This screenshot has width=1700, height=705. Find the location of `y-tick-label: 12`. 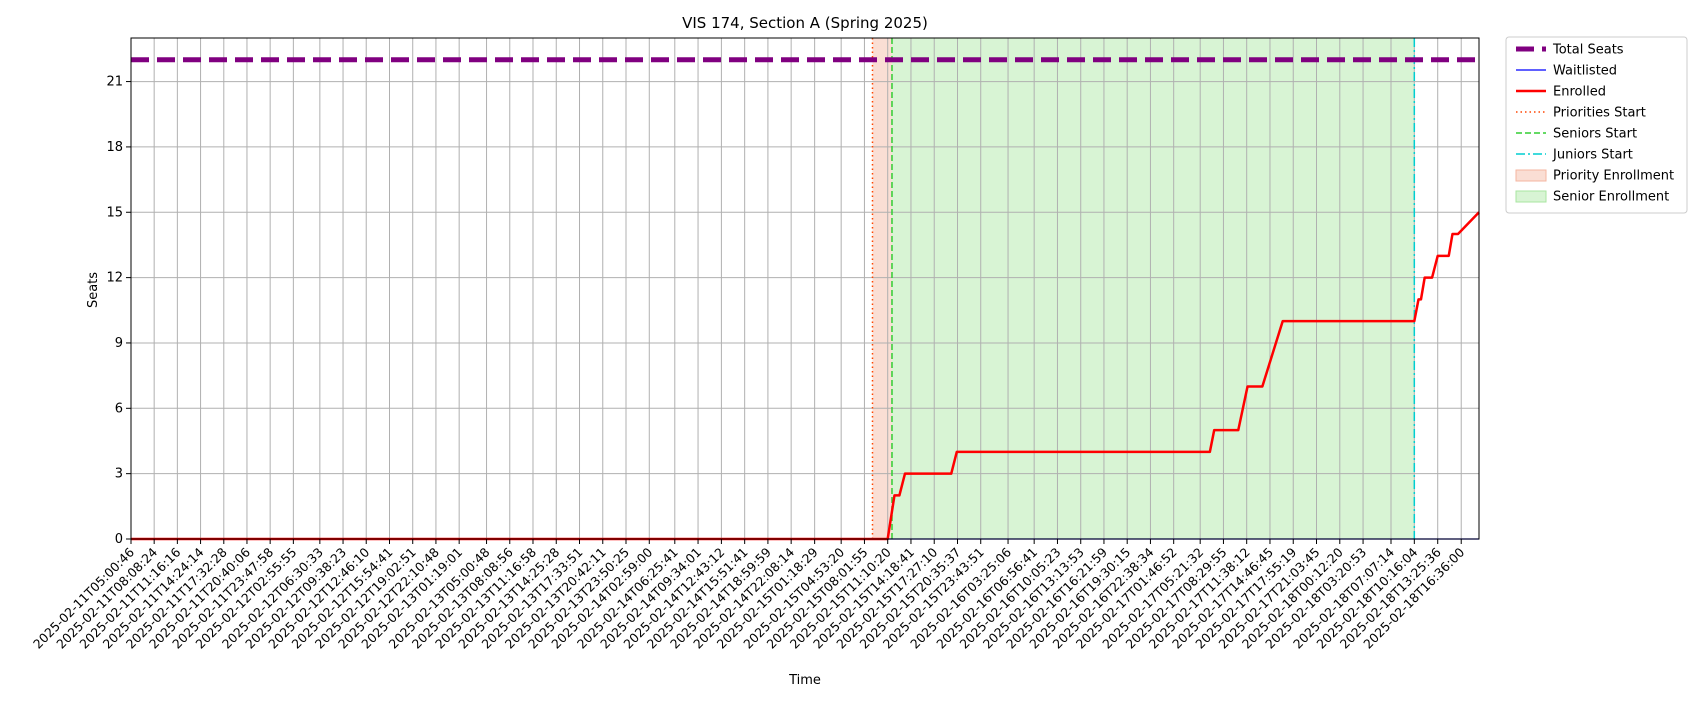

y-tick-label: 12 is located at coordinates (114, 278).